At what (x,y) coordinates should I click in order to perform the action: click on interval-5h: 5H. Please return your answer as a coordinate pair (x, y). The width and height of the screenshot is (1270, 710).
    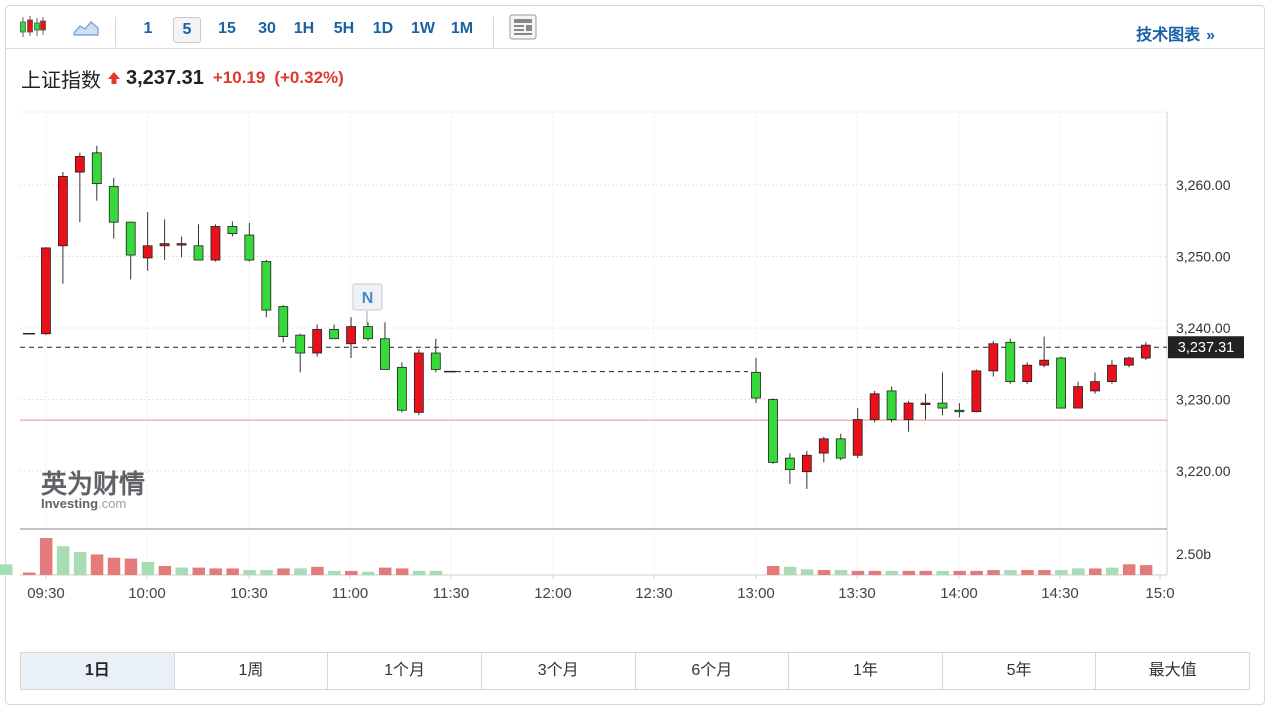
    Looking at the image, I should click on (344, 28).